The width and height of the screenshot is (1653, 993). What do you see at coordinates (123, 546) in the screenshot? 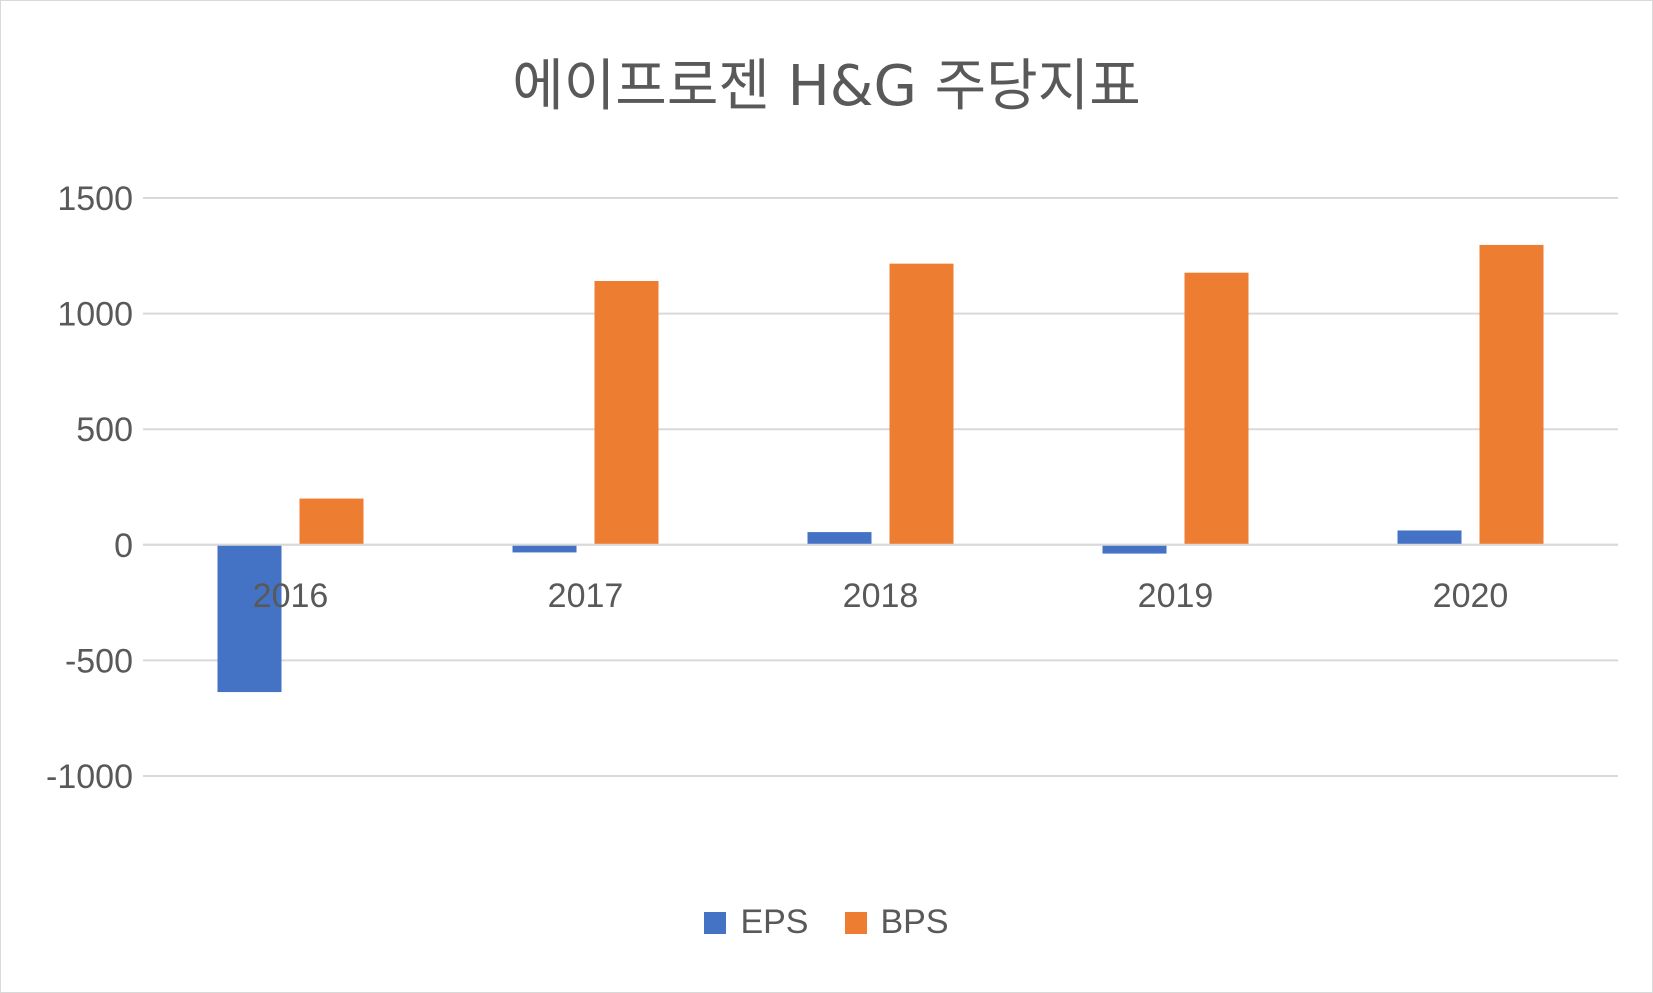
I see `y-tick-label: 0` at bounding box center [123, 546].